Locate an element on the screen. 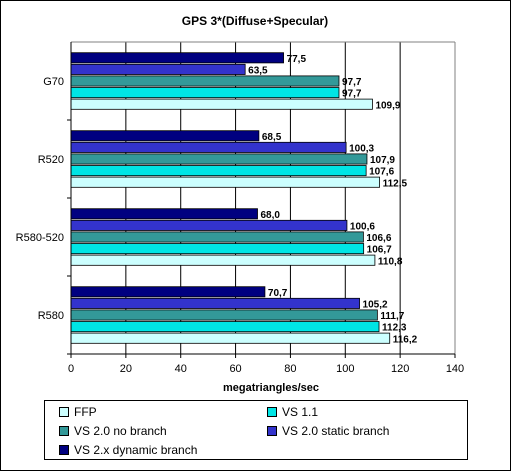 The height and width of the screenshot is (471, 511). data-label: 100,3 is located at coordinates (361, 149).